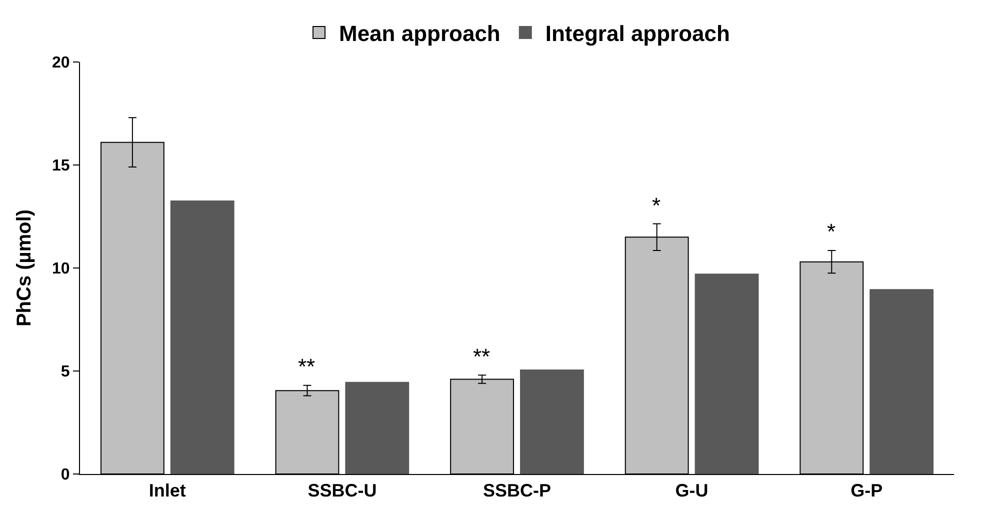 The image size is (994, 514). Describe the element at coordinates (691, 490) in the screenshot. I see `x-tick-label: G-U` at that location.